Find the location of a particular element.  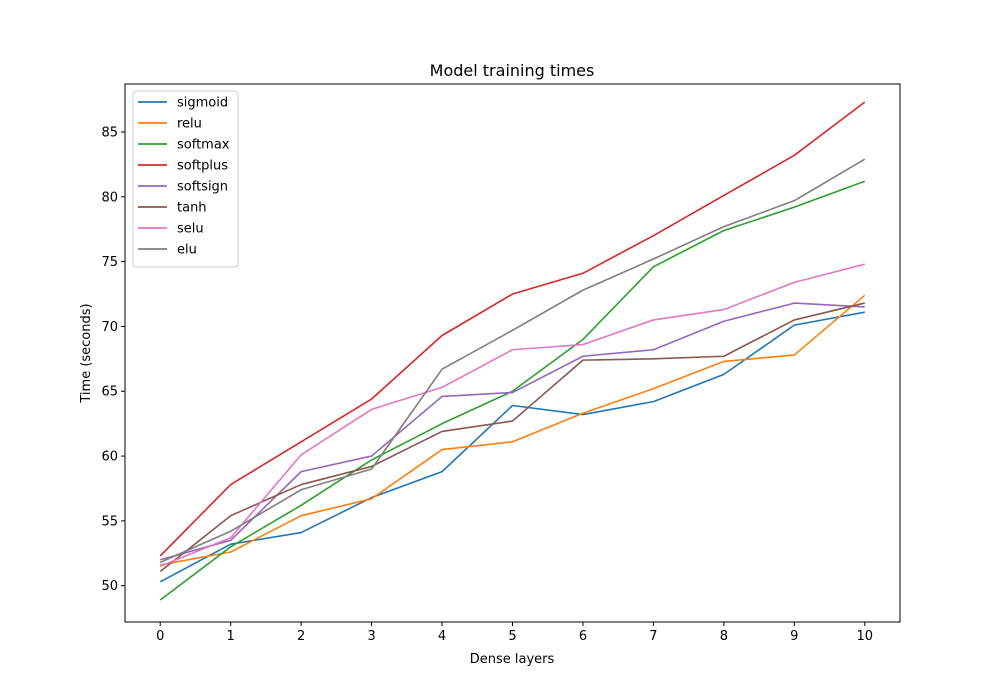

legend-label-elu: elu is located at coordinates (187, 250).